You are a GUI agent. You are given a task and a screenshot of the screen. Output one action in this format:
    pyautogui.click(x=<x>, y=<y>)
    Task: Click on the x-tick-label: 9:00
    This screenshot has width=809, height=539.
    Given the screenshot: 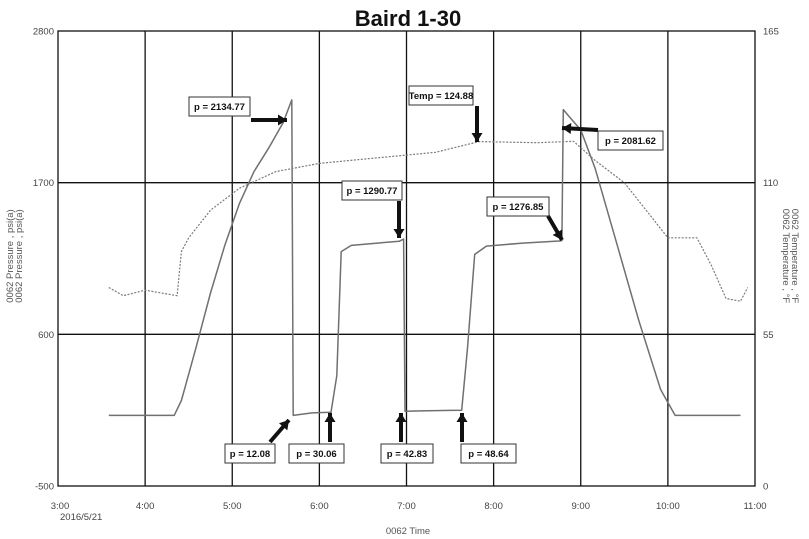 What is the action you would take?
    pyautogui.click(x=581, y=506)
    